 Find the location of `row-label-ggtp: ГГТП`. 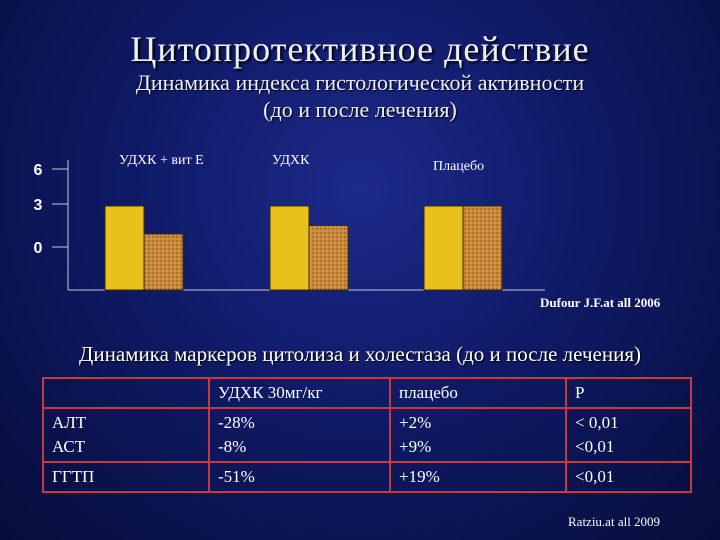

row-label-ggtp: ГГТП is located at coordinates (126, 477).